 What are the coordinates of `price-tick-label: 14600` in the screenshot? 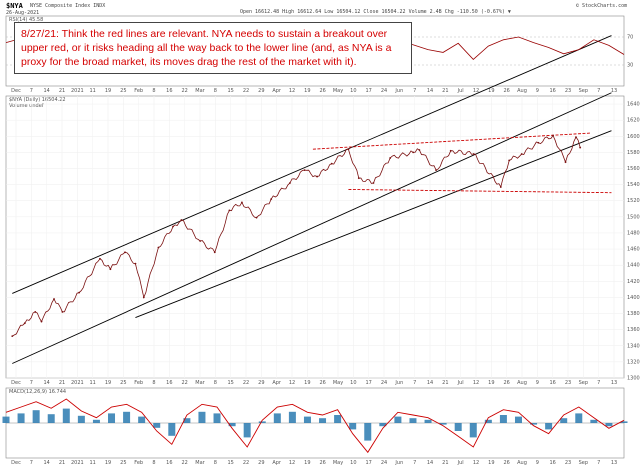 It's located at (633, 250).